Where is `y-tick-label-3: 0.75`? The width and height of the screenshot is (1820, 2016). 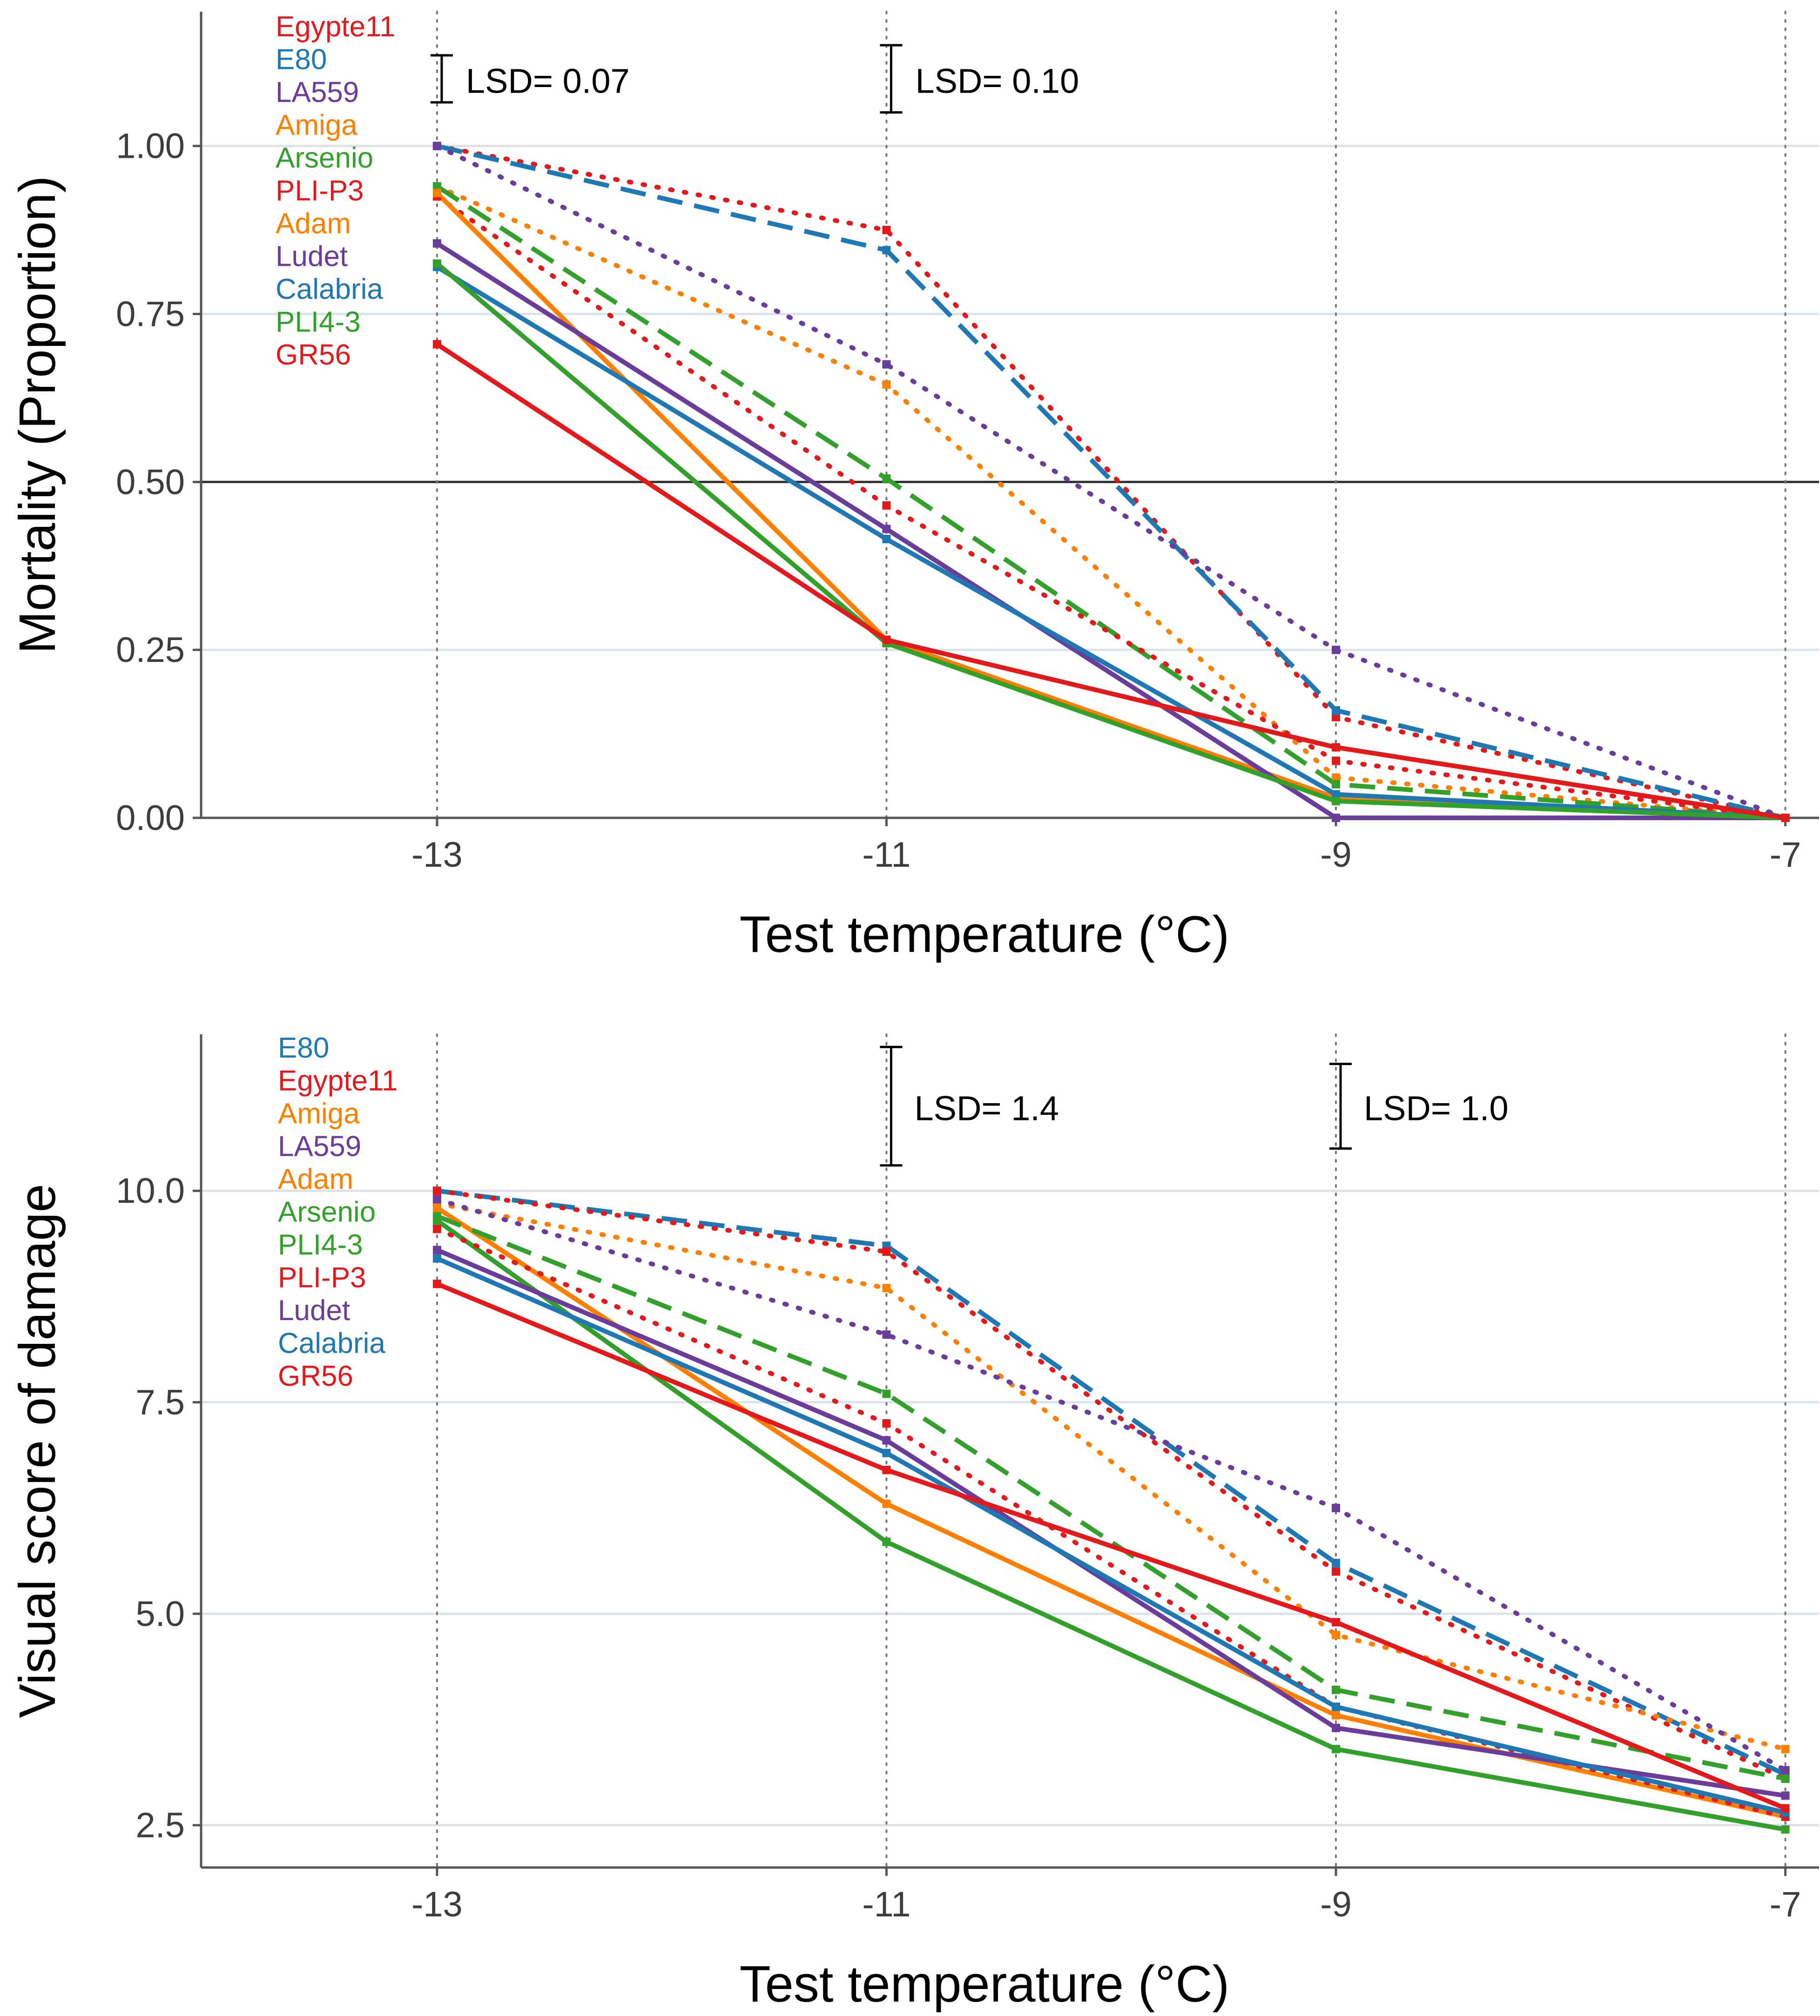
y-tick-label-3: 0.75 is located at coordinates (150, 314).